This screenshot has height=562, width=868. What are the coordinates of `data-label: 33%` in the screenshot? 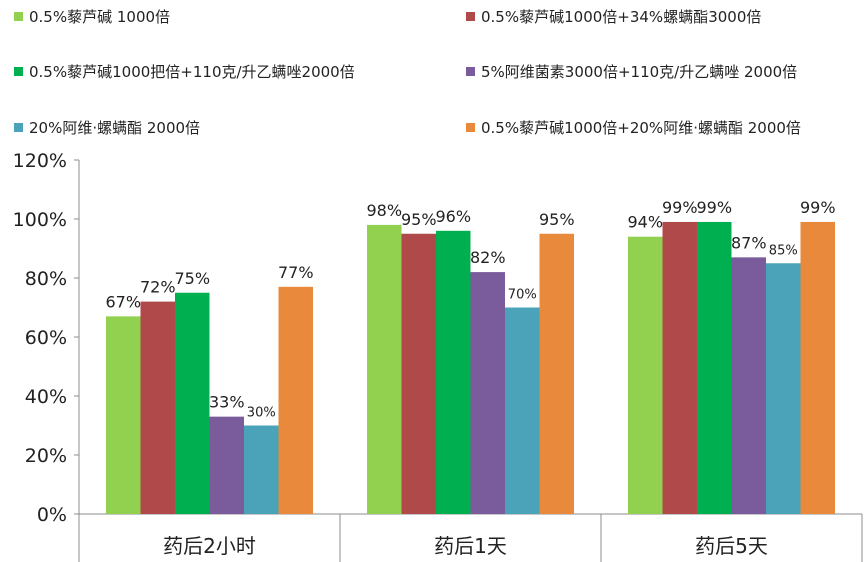 It's located at (227, 402).